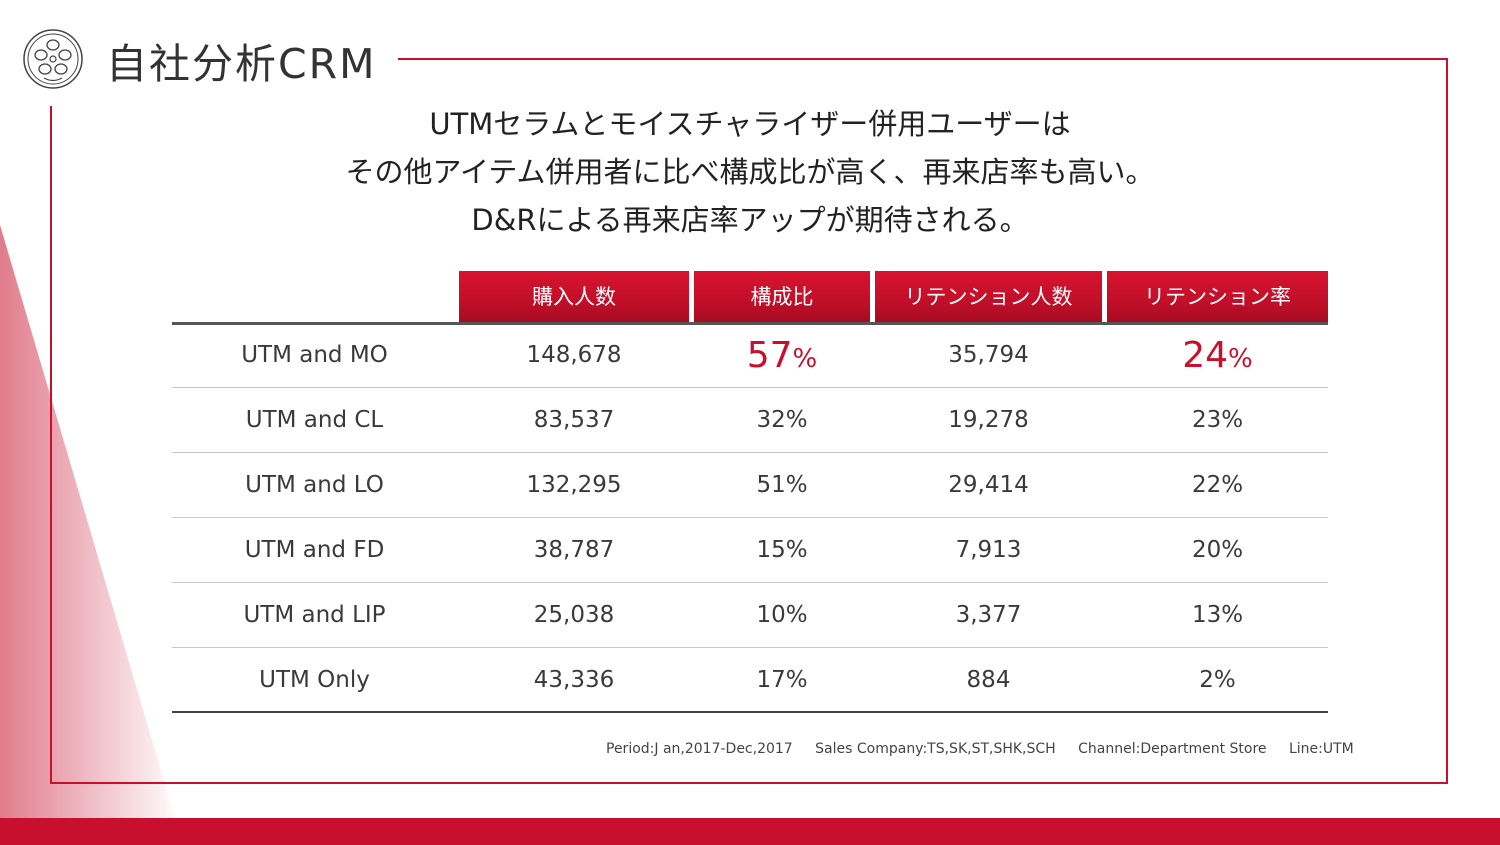 The height and width of the screenshot is (845, 1500). Describe the element at coordinates (988, 550) in the screenshot. I see `retained-value: 7,913` at that location.